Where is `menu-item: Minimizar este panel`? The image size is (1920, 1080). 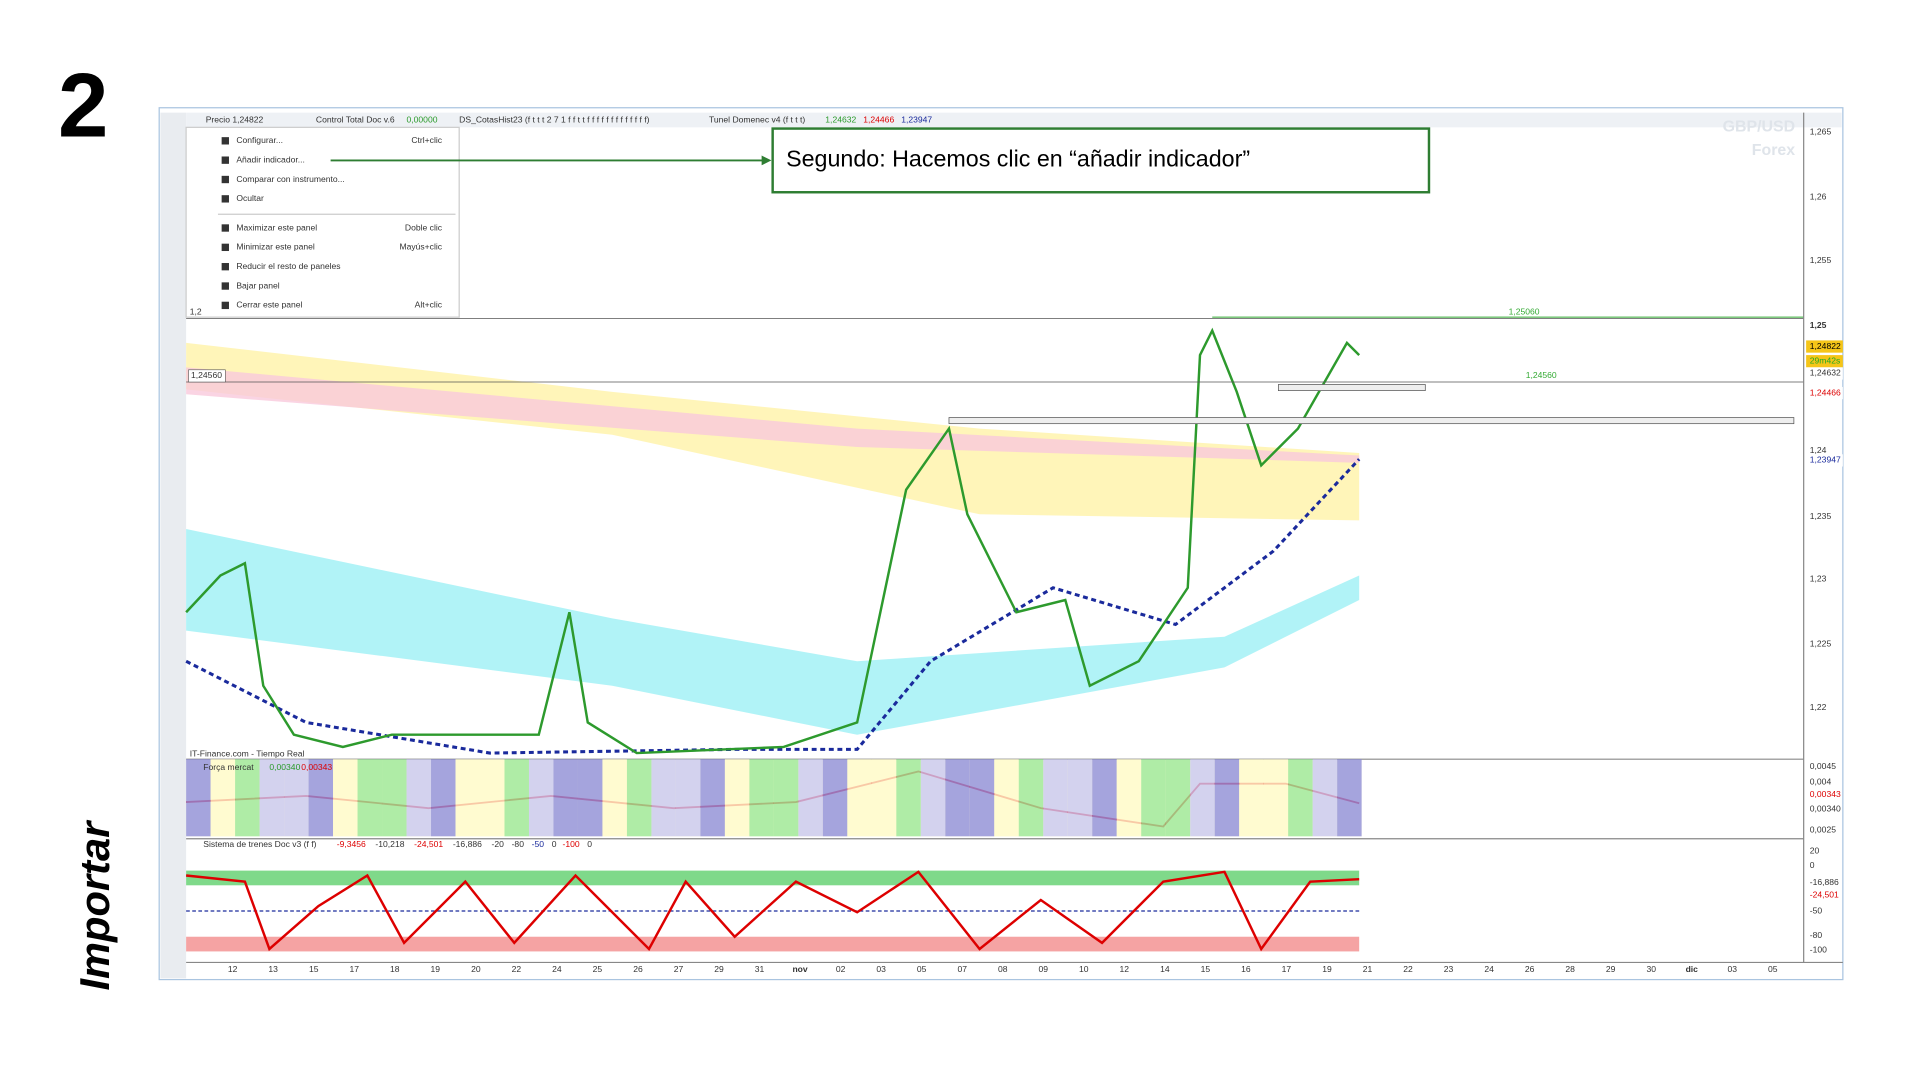 menu-item: Minimizar este panel is located at coordinates (275, 247).